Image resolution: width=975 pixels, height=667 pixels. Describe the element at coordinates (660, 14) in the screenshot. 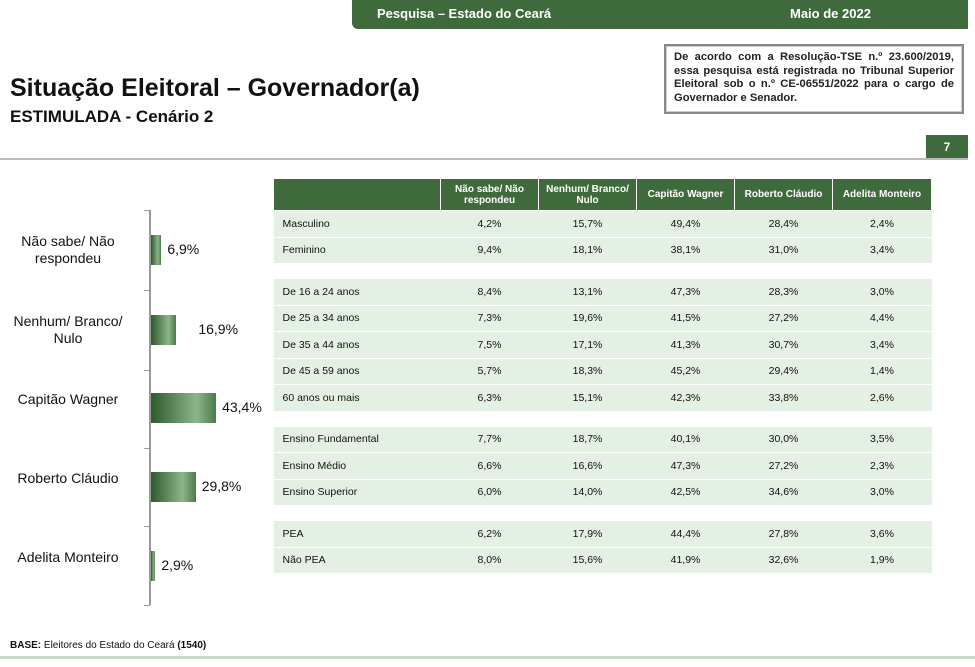

I see `header-bar: Pesquisa – Estado do Ceará Maio de 2022` at that location.